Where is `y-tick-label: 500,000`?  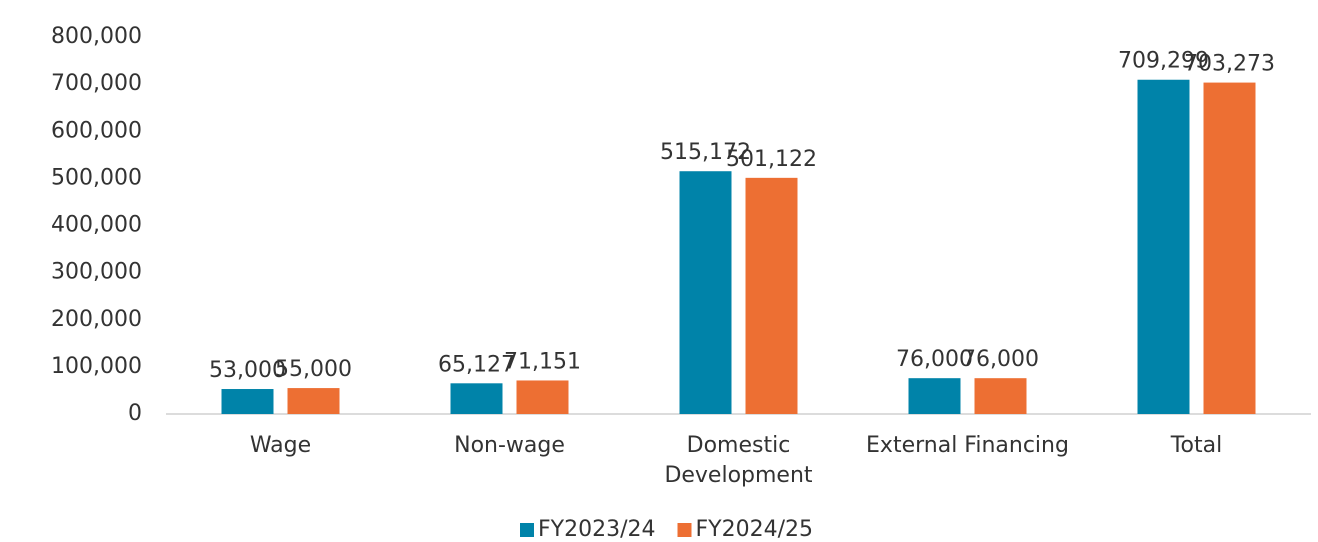
y-tick-label: 500,000 is located at coordinates (96, 177).